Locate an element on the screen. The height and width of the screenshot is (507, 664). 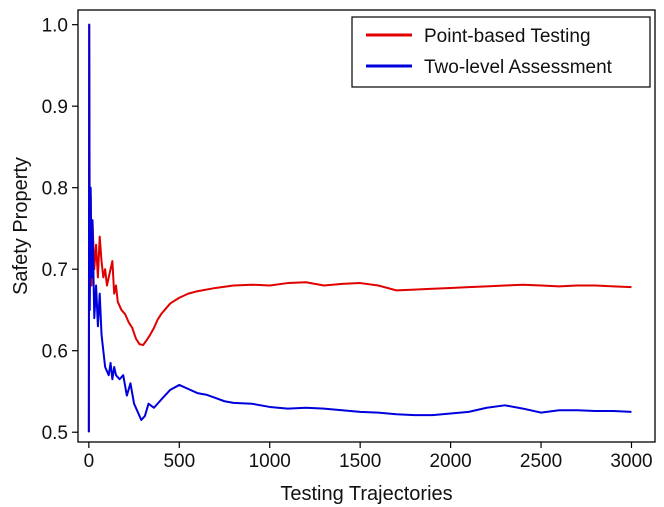
x-tick-label: 2000 is located at coordinates (450, 461).